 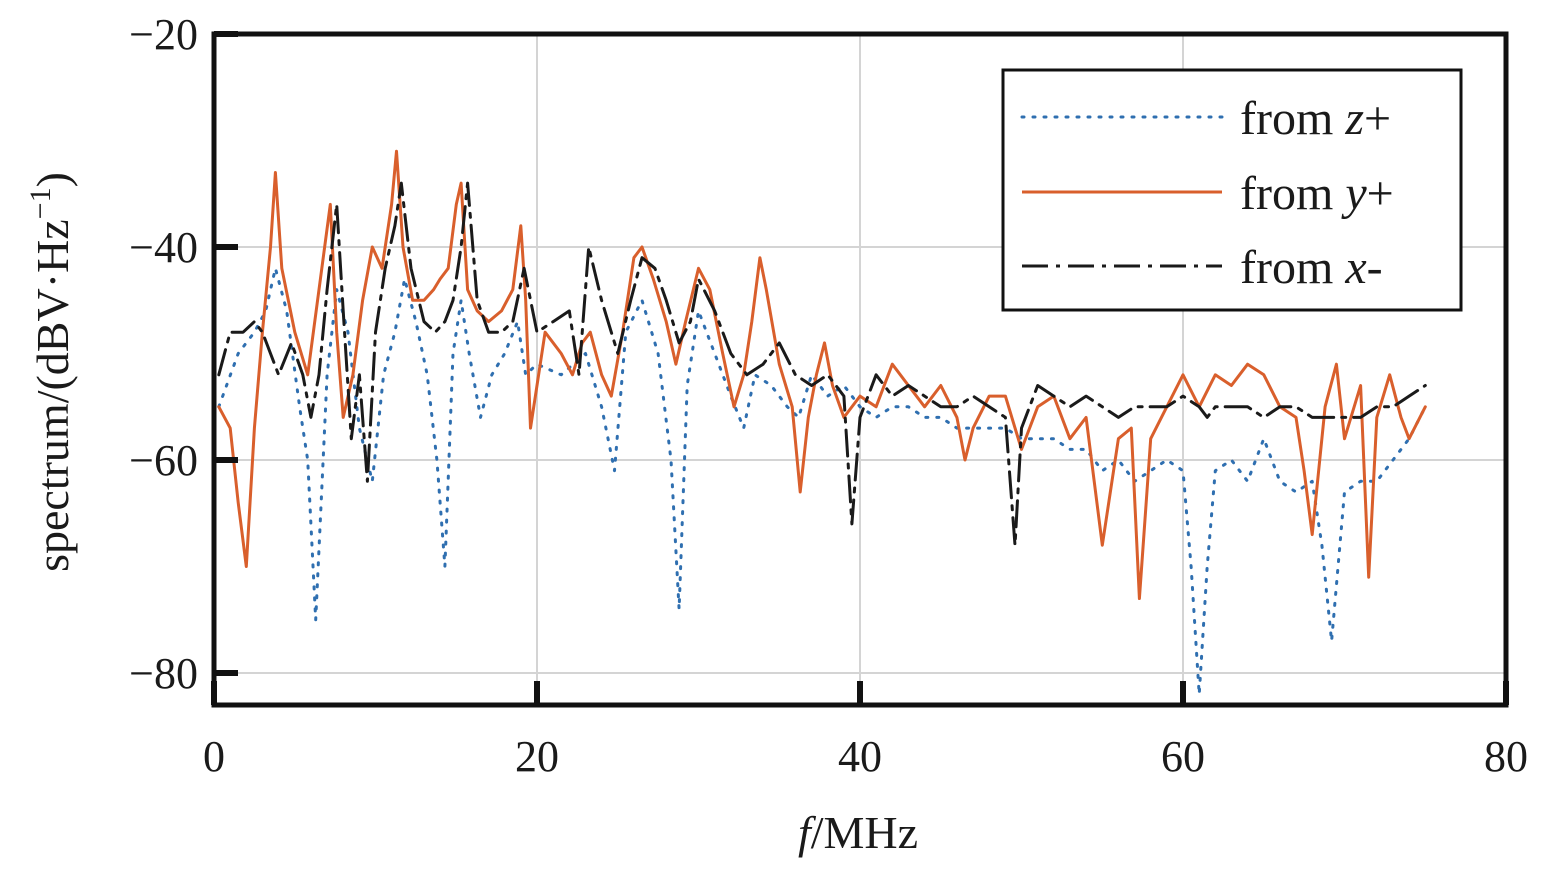 I want to click on legend-box, so click(x=1232, y=190).